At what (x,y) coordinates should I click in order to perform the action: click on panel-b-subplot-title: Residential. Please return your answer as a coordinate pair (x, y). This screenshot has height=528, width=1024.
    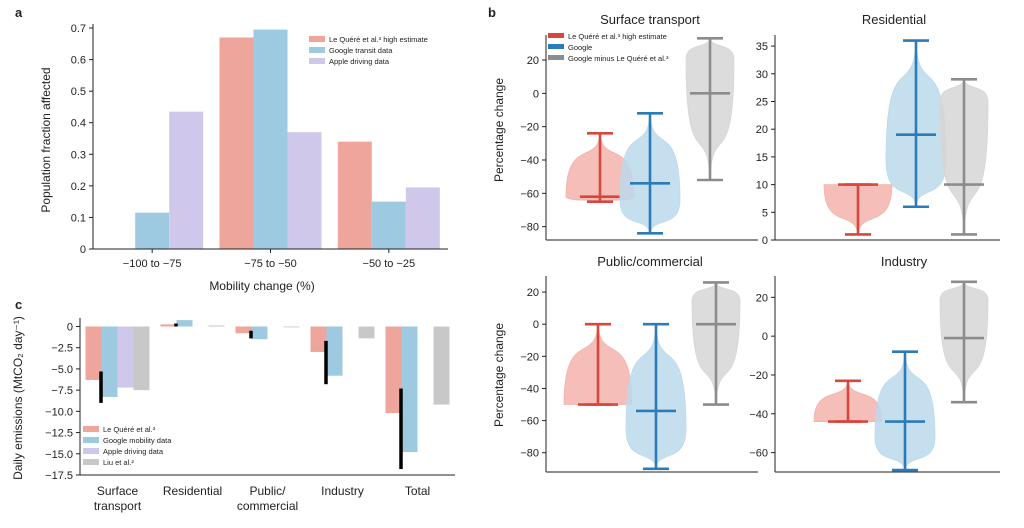
    Looking at the image, I should click on (894, 19).